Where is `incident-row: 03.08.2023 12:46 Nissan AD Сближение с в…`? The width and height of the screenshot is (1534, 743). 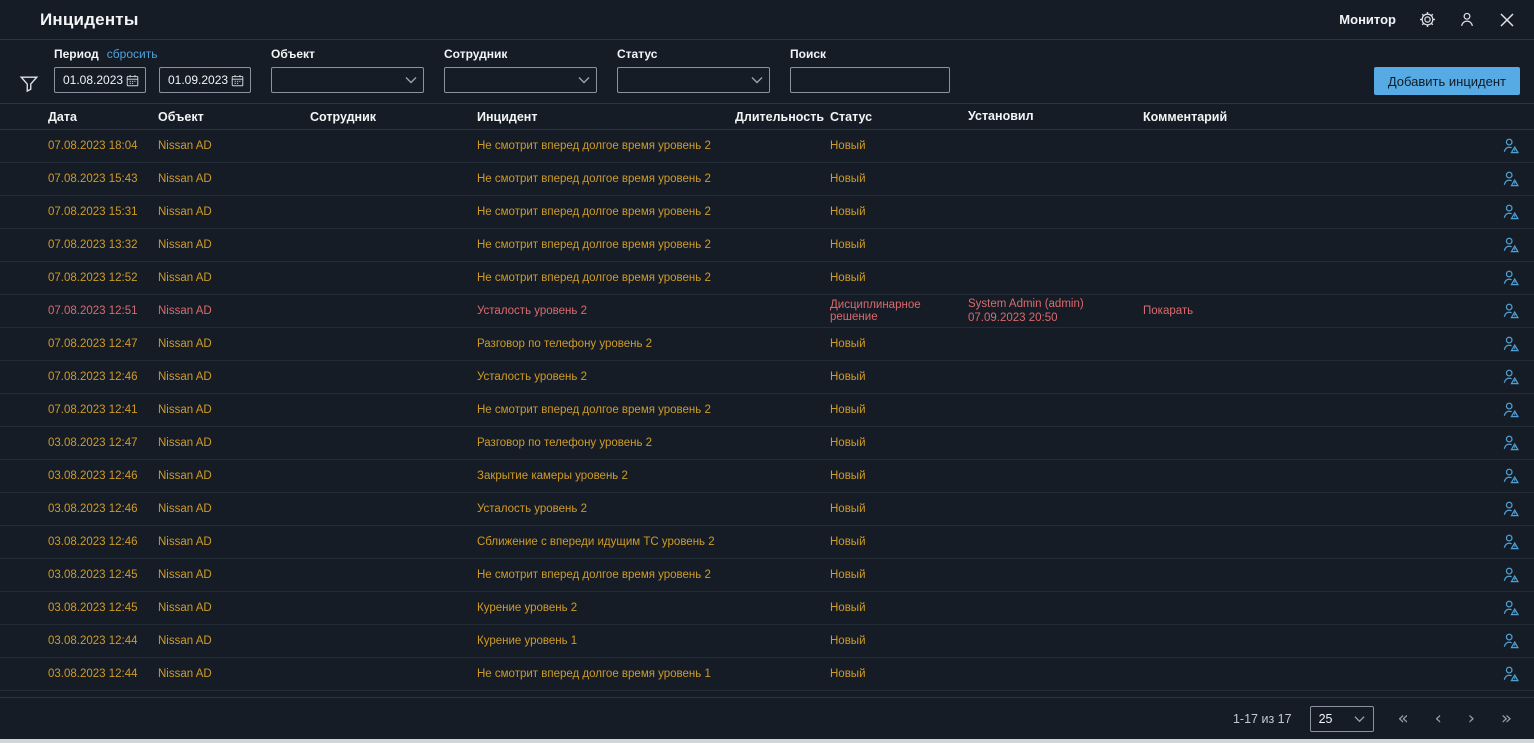
incident-row: 03.08.2023 12:46 Nissan AD Сближение с в… is located at coordinates (767, 542).